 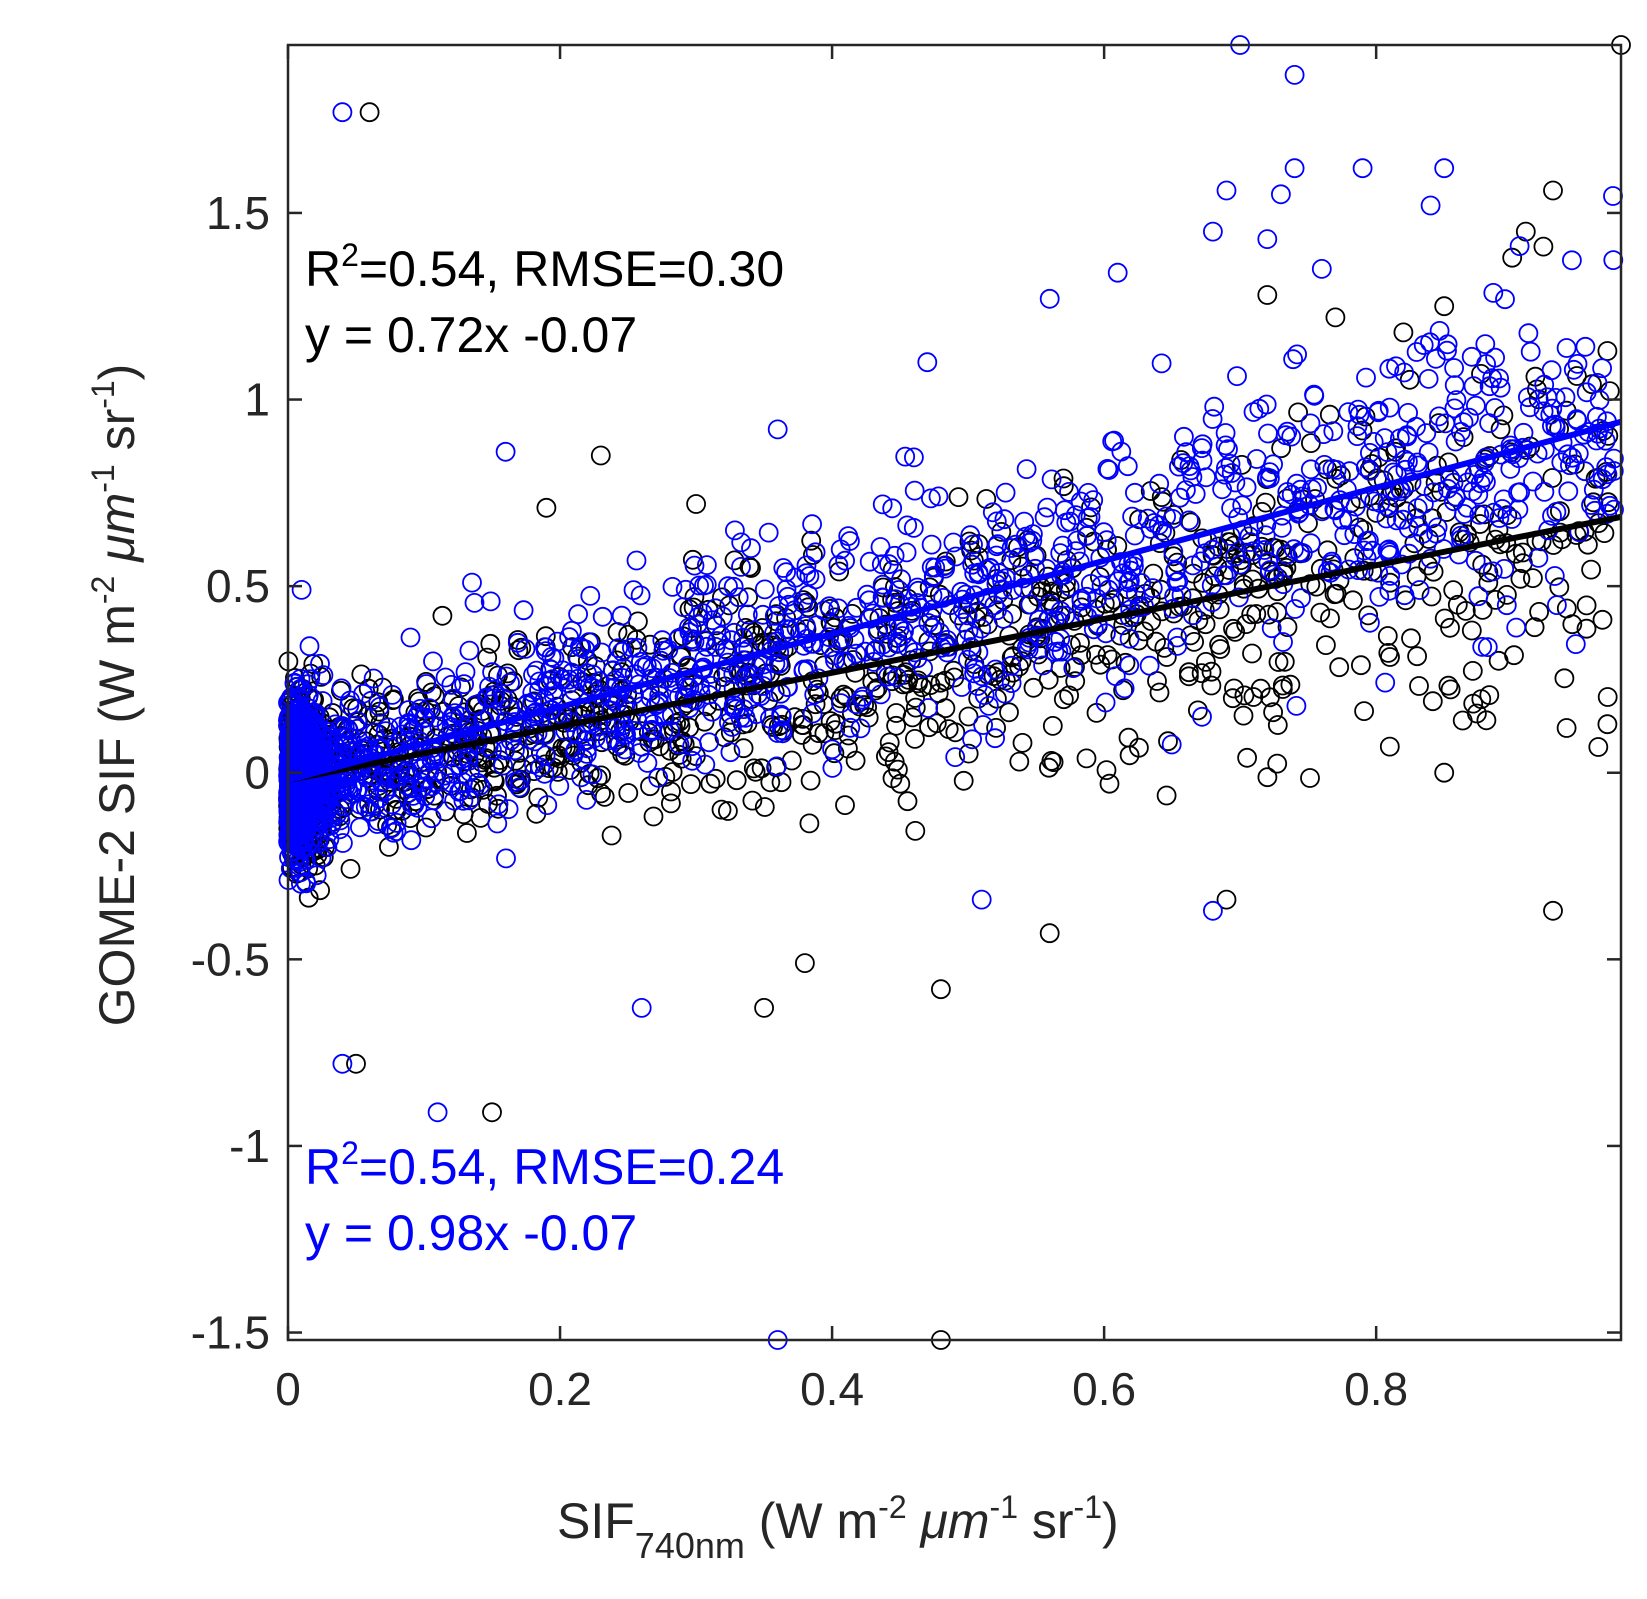 What do you see at coordinates (1104, 1389) in the screenshot?
I see `x-tick-label: 0.6` at bounding box center [1104, 1389].